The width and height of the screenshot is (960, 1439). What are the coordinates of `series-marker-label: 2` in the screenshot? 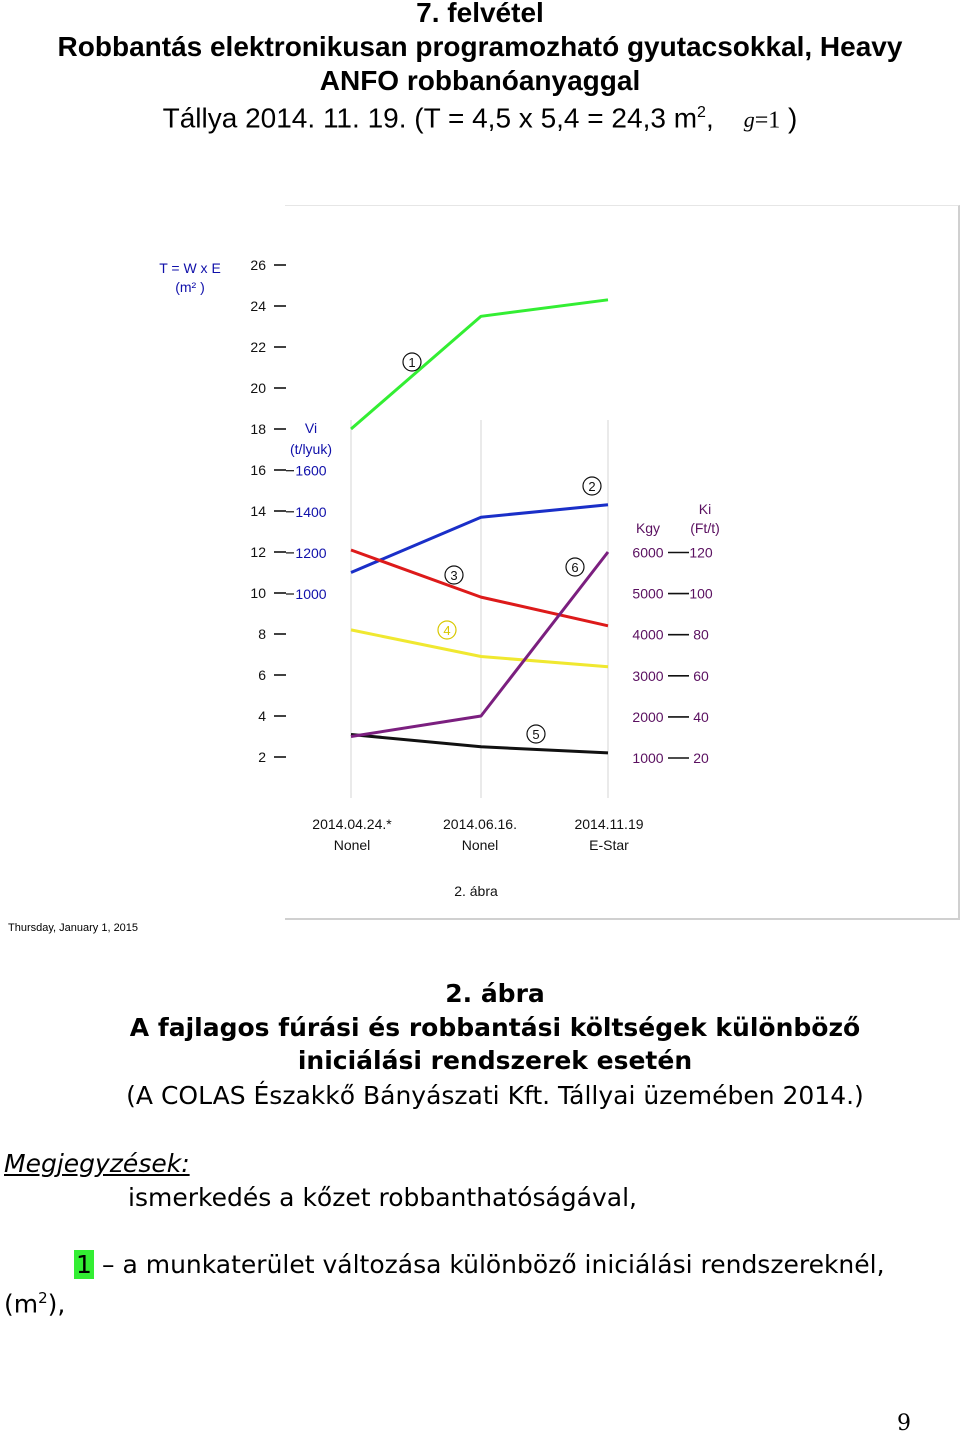 It's located at (591, 486).